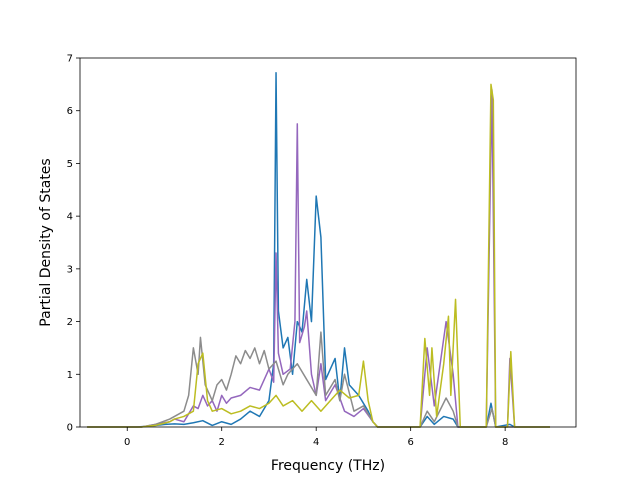  What do you see at coordinates (70, 111) in the screenshot?
I see `y-tick-label: 6` at bounding box center [70, 111].